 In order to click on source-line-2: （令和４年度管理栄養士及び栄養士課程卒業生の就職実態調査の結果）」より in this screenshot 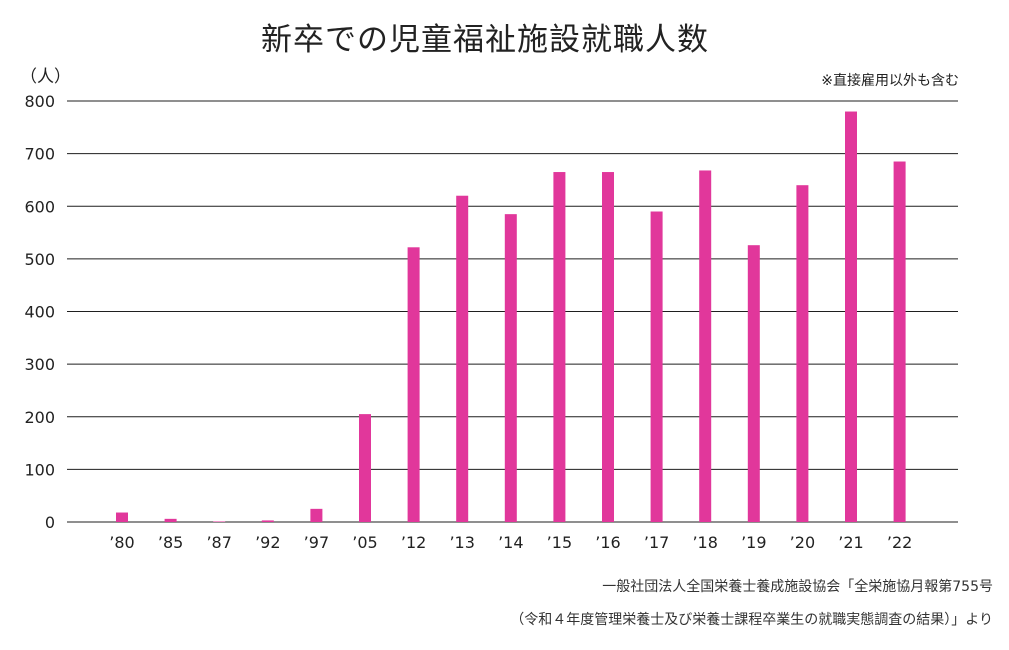, I will do `click(751, 620)`.